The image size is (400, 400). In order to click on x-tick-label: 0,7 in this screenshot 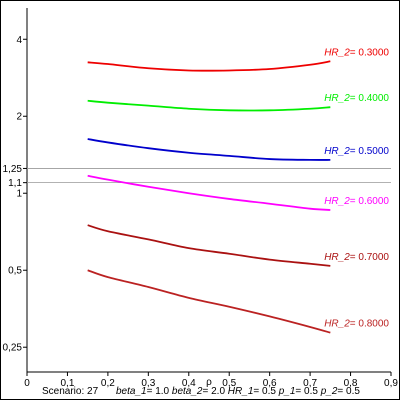, I will do `click(310, 383)`.